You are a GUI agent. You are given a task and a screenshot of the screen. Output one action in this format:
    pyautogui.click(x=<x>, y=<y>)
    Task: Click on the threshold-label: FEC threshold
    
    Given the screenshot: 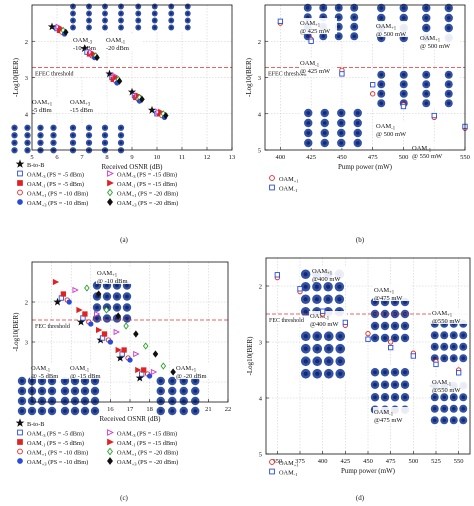 What is the action you would take?
    pyautogui.click(x=52, y=327)
    